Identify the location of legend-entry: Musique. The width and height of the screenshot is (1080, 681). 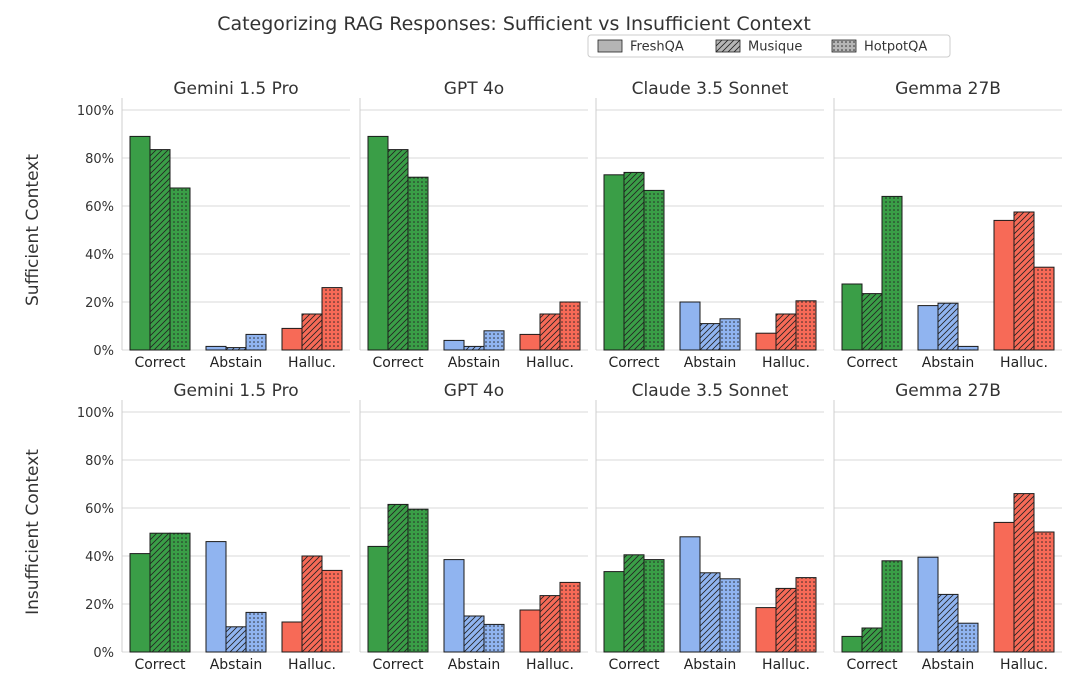
(758, 47).